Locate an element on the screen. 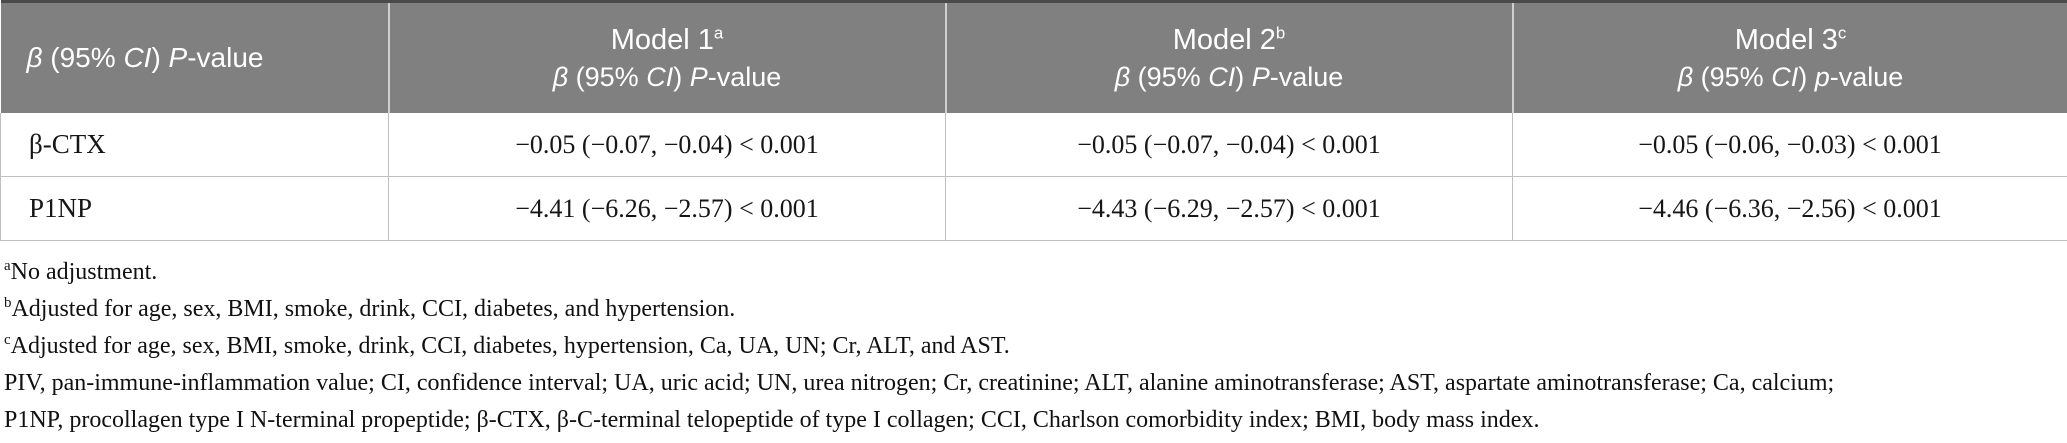 This screenshot has width=2067, height=443. model-3-footnote-mark: c is located at coordinates (1842, 32).